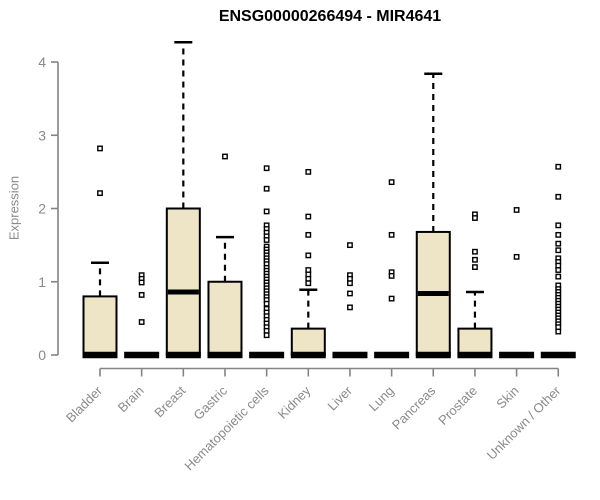  Describe the element at coordinates (42, 209) in the screenshot. I see `y-tick-label: 2` at that location.